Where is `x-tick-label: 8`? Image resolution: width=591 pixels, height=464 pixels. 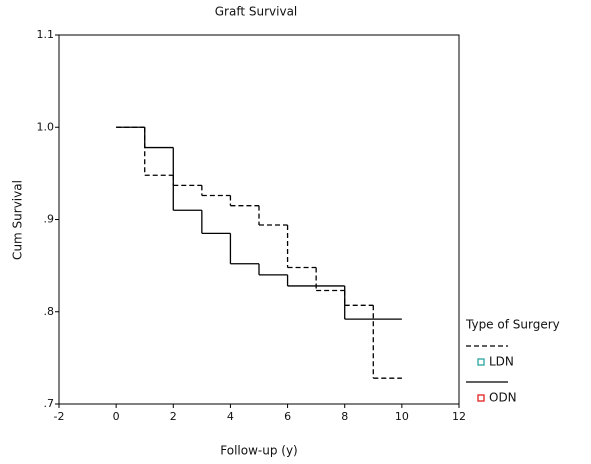
x-tick-label: 8 is located at coordinates (344, 416).